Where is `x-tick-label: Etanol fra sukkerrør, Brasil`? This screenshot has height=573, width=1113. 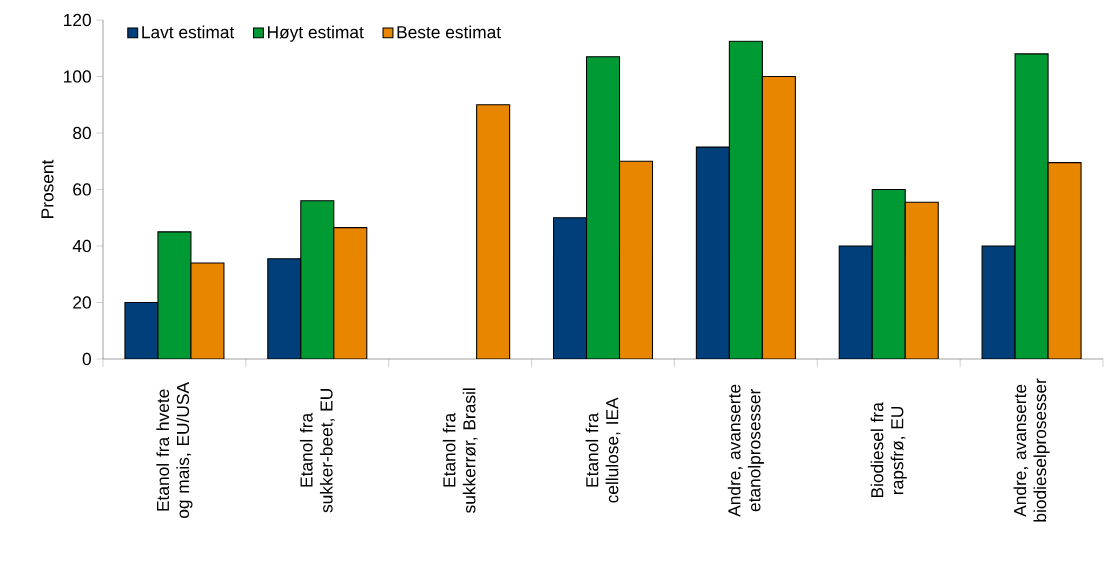 x-tick-label: Etanol fra sukkerrør, Brasil is located at coordinates (460, 450).